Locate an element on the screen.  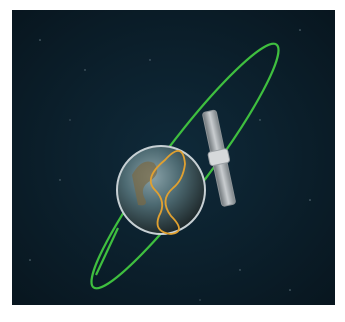
satellite is located at coordinates (219, 158).